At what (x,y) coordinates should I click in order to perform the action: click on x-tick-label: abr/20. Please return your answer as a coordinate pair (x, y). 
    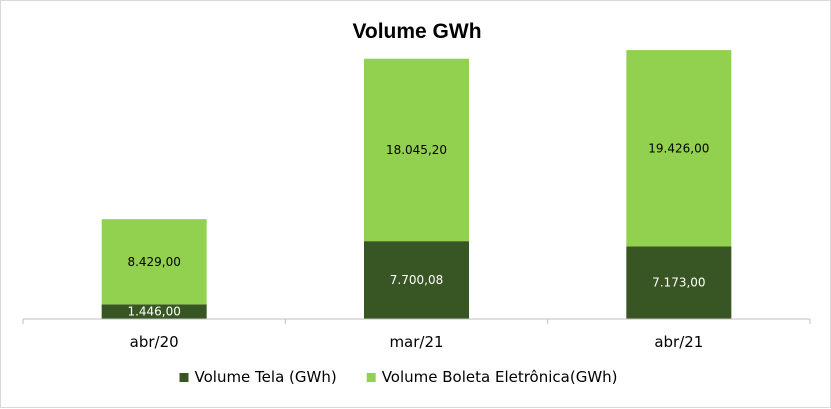
    Looking at the image, I should click on (154, 342).